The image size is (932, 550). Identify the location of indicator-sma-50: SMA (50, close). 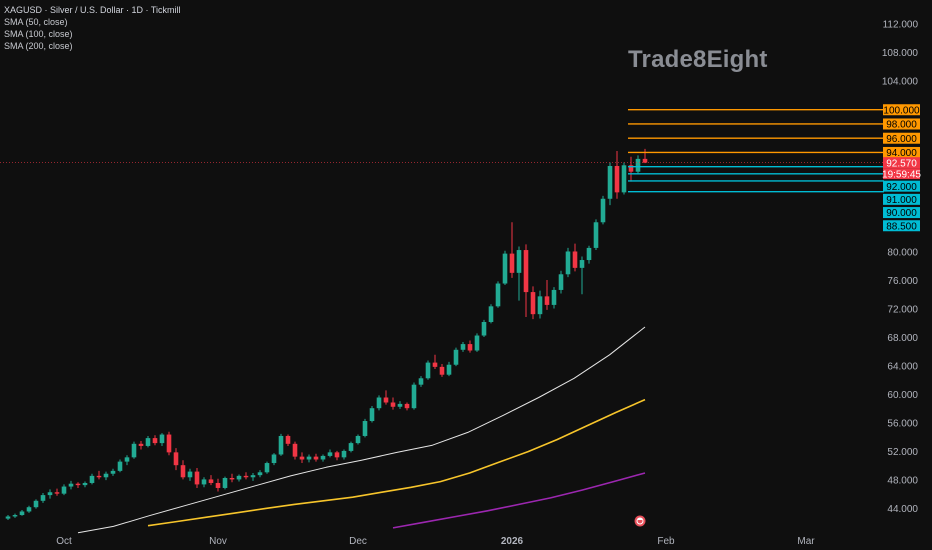
(36, 22).